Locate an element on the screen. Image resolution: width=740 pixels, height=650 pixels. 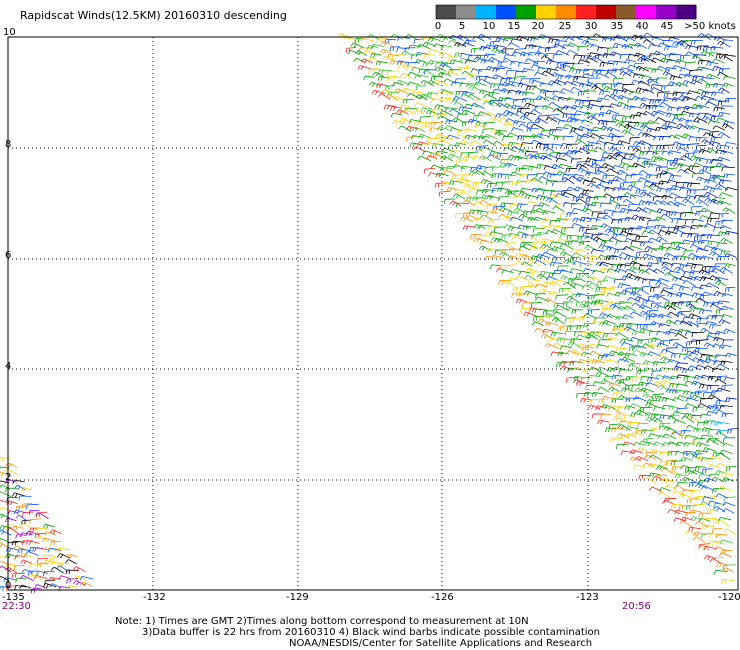
lon-label-123: -123 is located at coordinates (587, 597).